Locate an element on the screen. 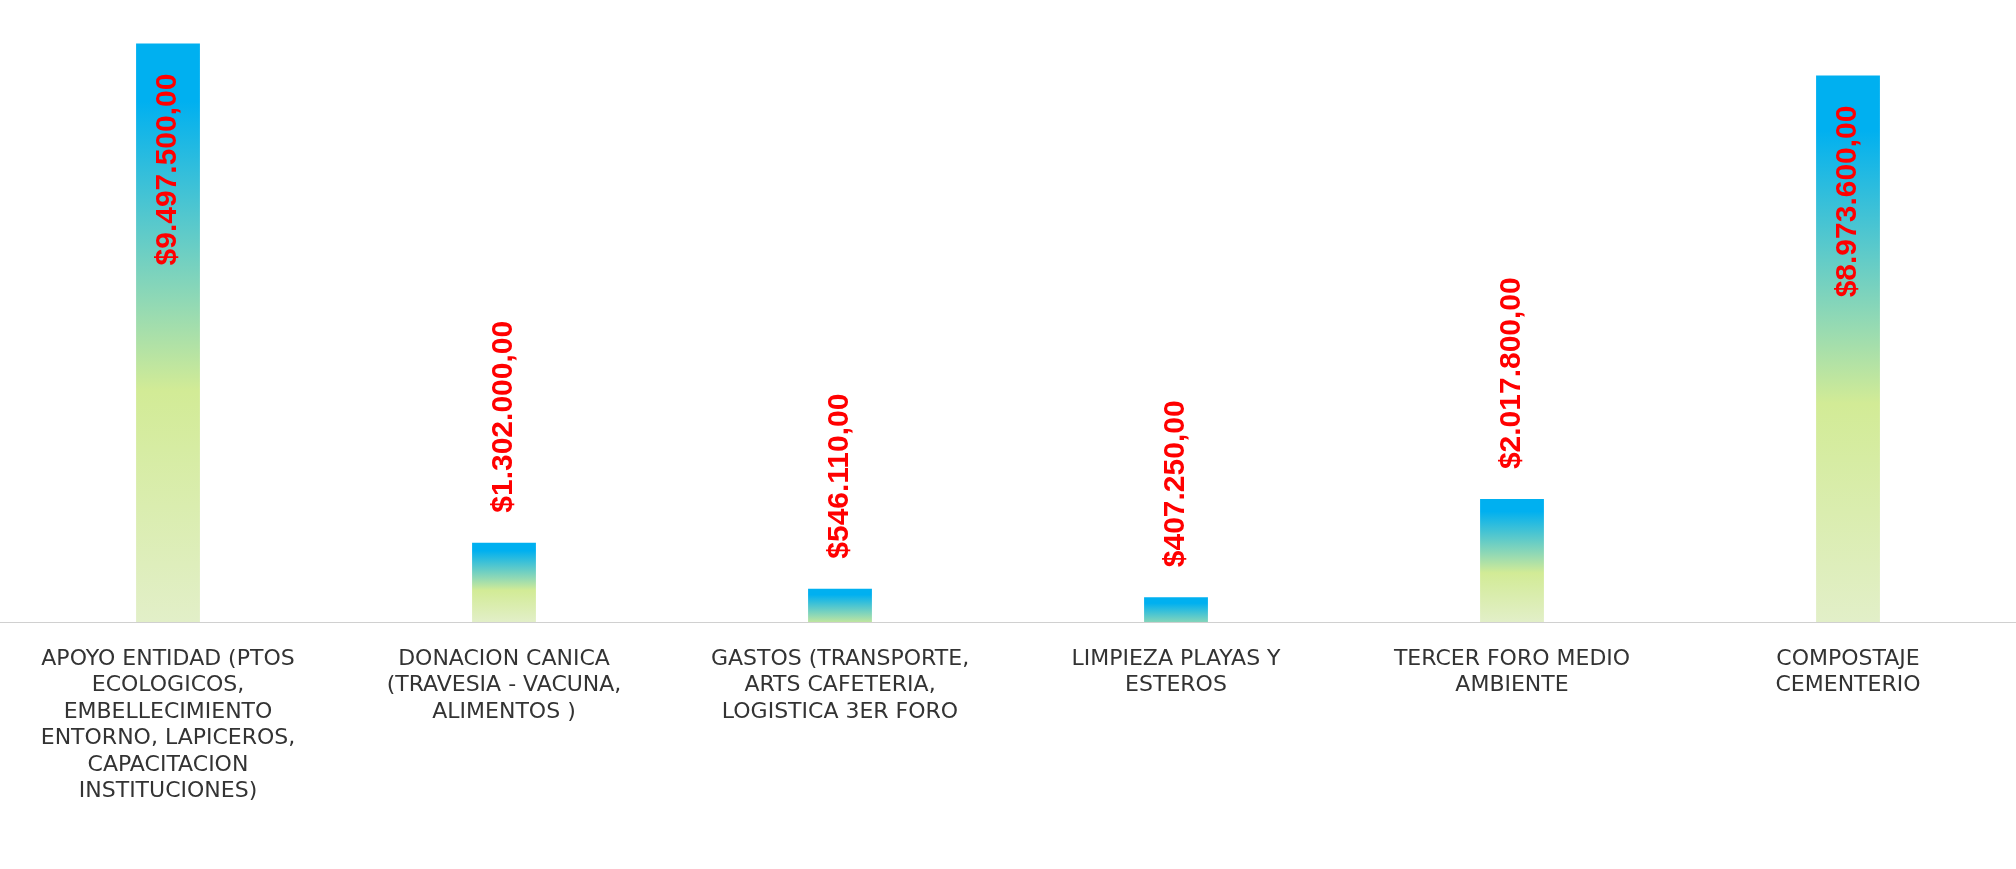 The width and height of the screenshot is (2016, 869). x-tick-label: GASTOS (TRANSPORTE, ARTS CAFETERIA, LOGISTICA 3ER FORO is located at coordinates (840, 683).